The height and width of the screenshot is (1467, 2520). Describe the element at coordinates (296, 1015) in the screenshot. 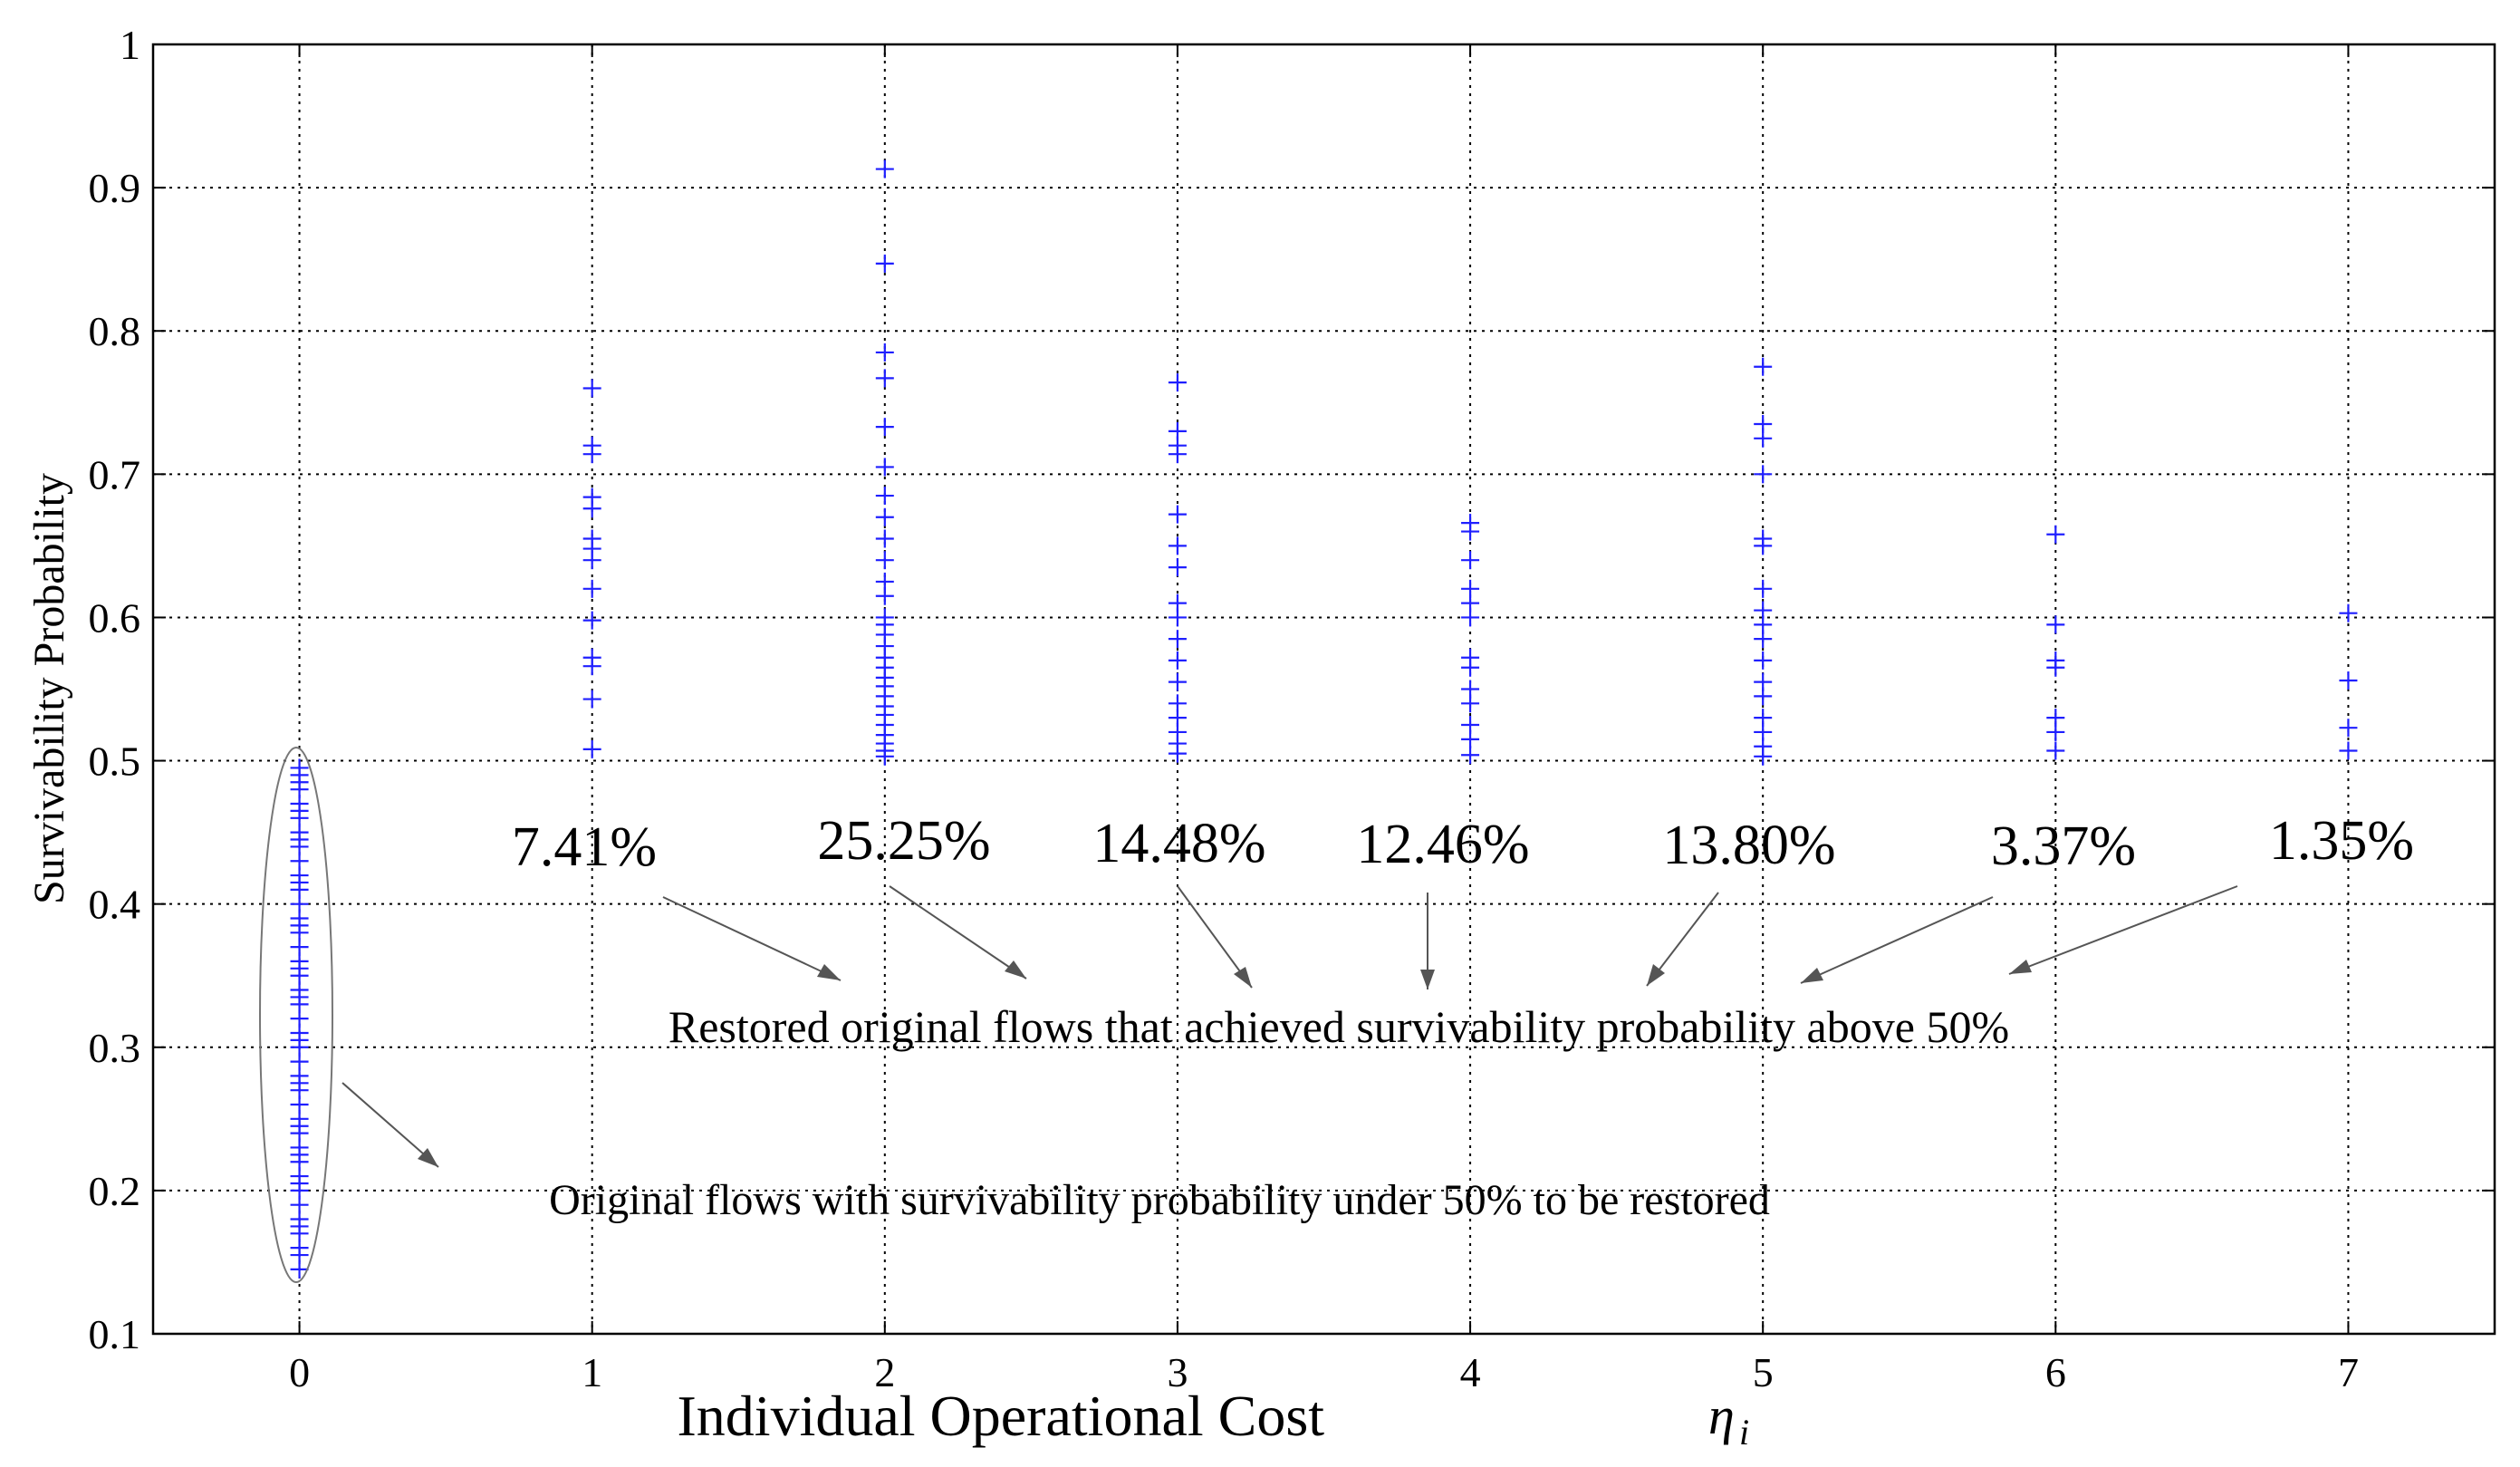

I see `original-flows-ellipse` at that location.